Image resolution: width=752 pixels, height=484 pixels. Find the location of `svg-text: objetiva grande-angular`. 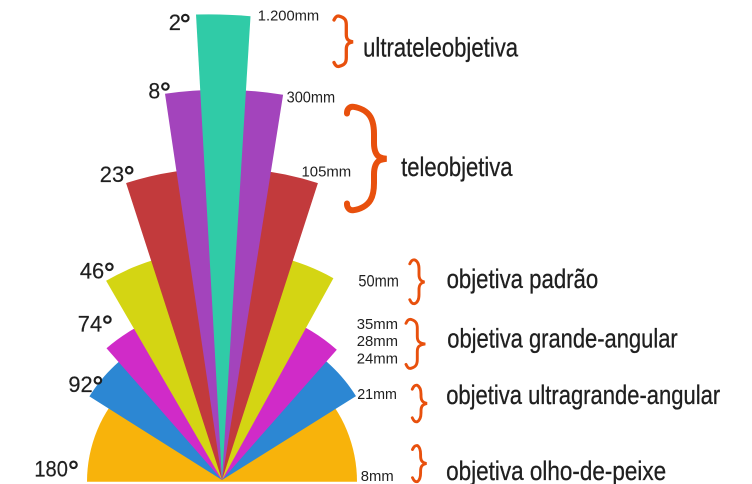

svg-text: objetiva grande-angular is located at coordinates (562, 338).